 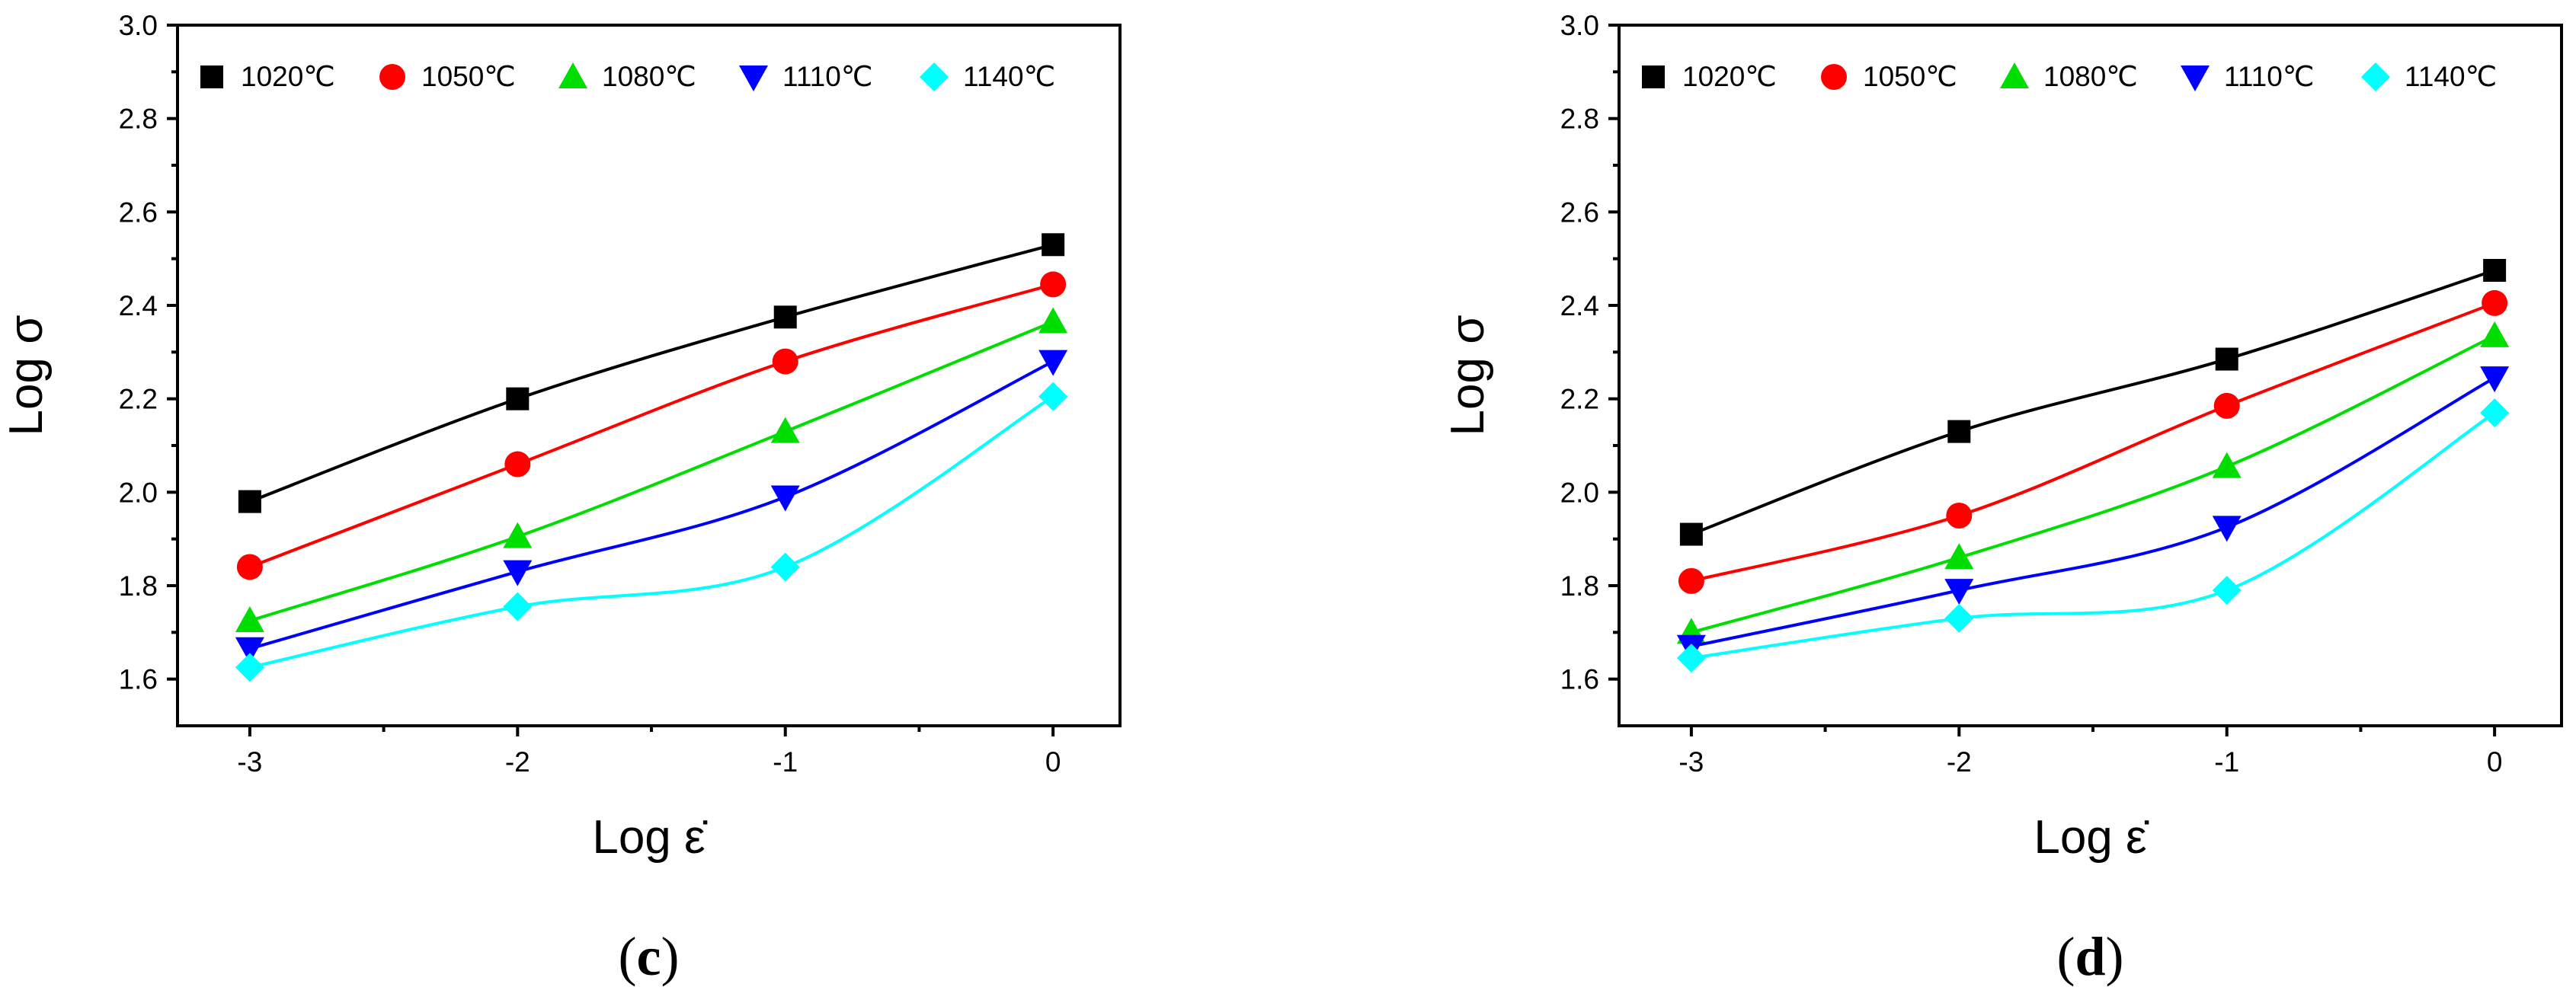 I want to click on x-tick-label: -3, so click(x=1691, y=762).